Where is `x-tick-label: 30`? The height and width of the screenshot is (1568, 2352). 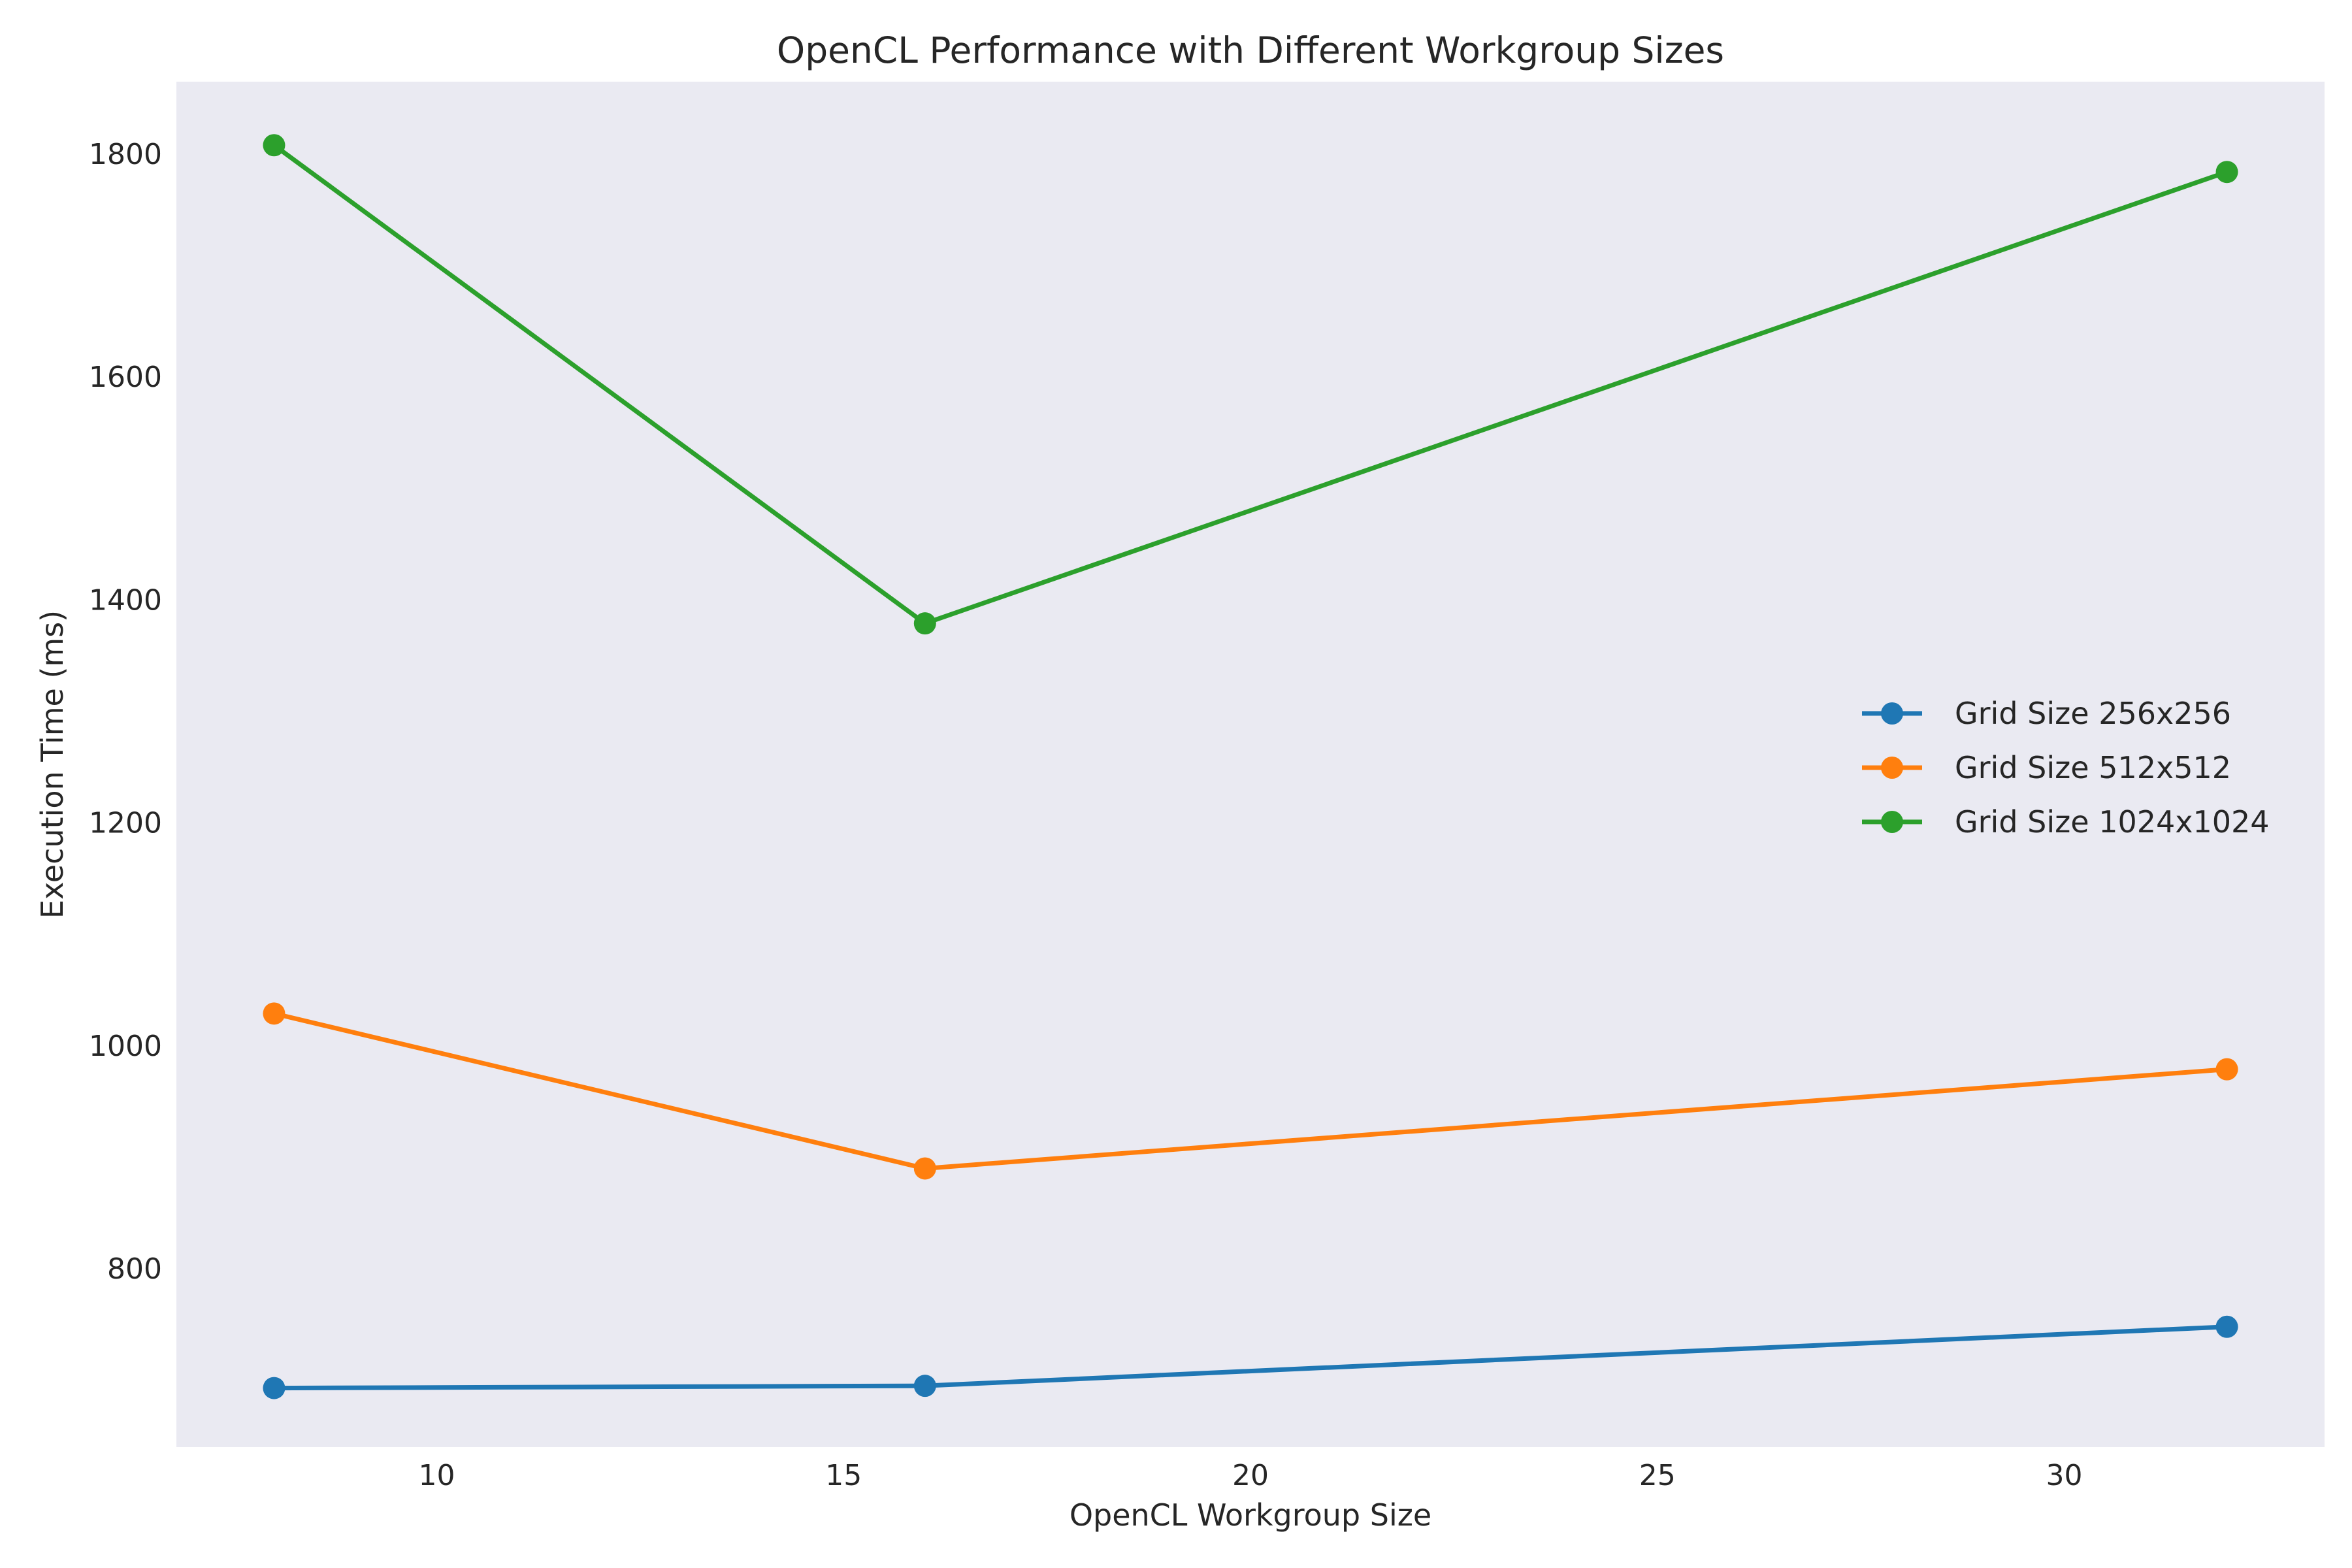
x-tick-label: 30 is located at coordinates (2064, 1475).